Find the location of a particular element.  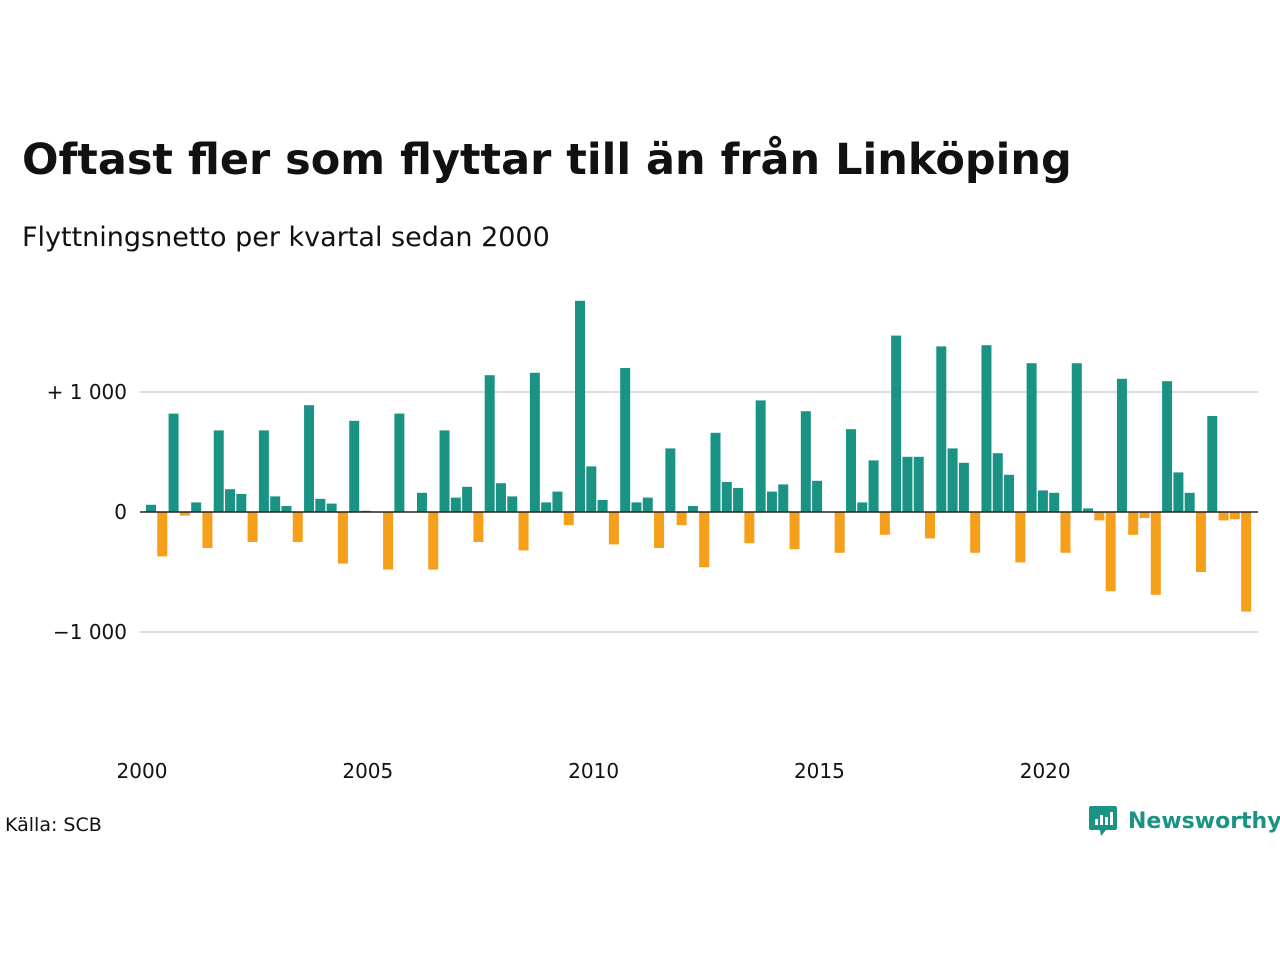

x-tick-label: 2020 is located at coordinates (1045, 771).